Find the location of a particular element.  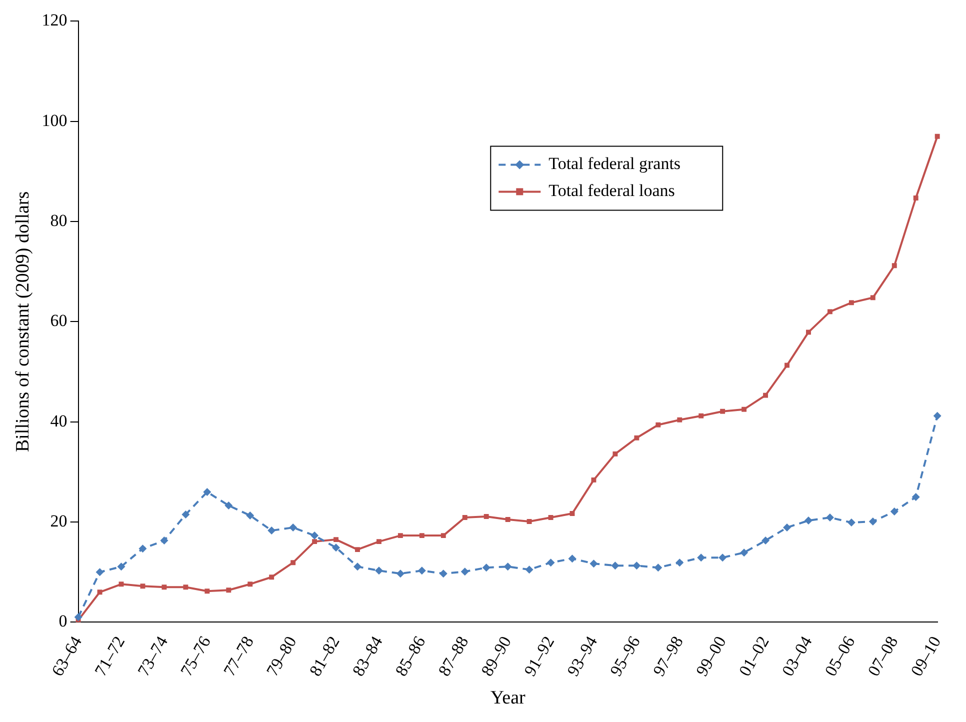

x-axis-title: Year is located at coordinates (508, 698).